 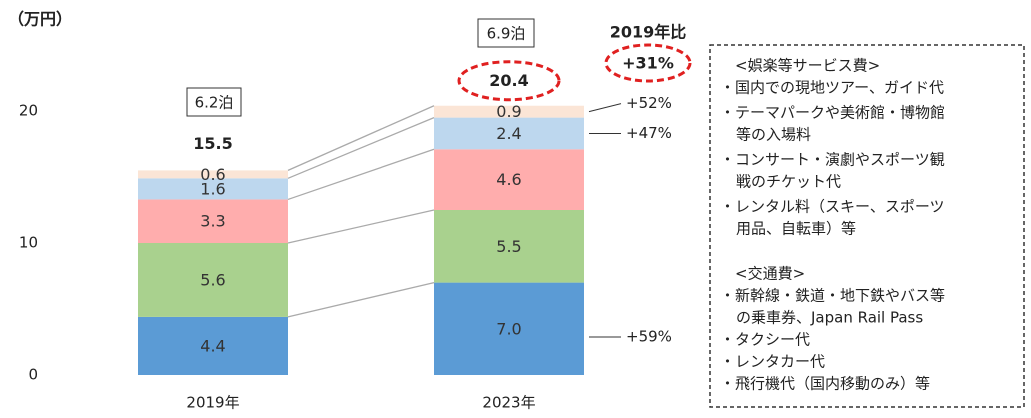 I want to click on nights-label: 6.9泊, so click(x=506, y=34).